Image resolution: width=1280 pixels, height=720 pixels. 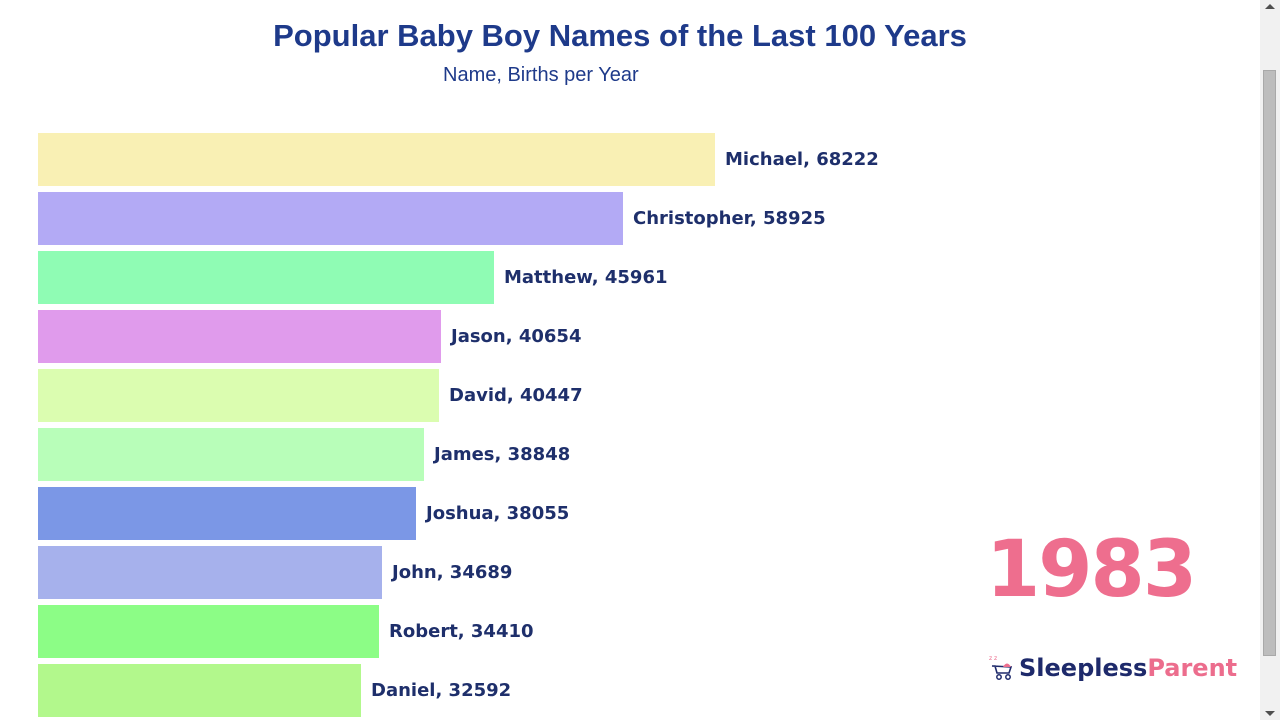 What do you see at coordinates (330, 218) in the screenshot?
I see `bar-christopher` at bounding box center [330, 218].